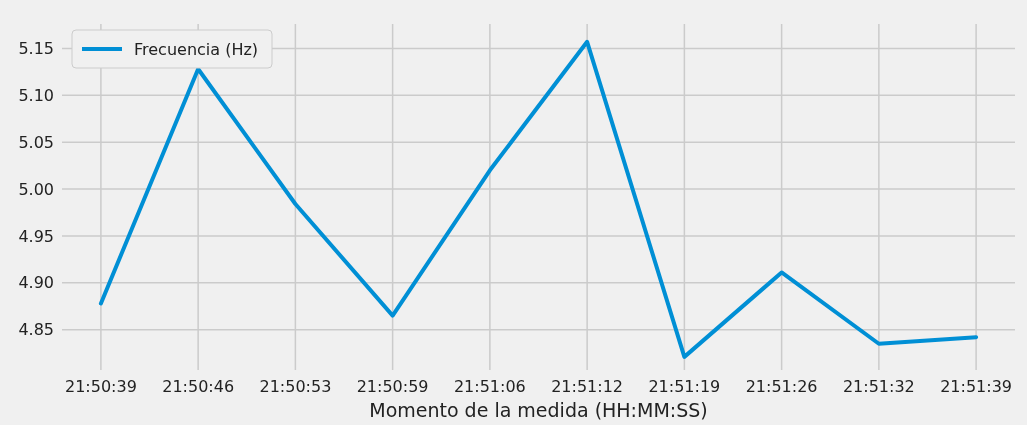 The width and height of the screenshot is (1027, 425). I want to click on x-tick-label: 21:51:32, so click(878, 386).